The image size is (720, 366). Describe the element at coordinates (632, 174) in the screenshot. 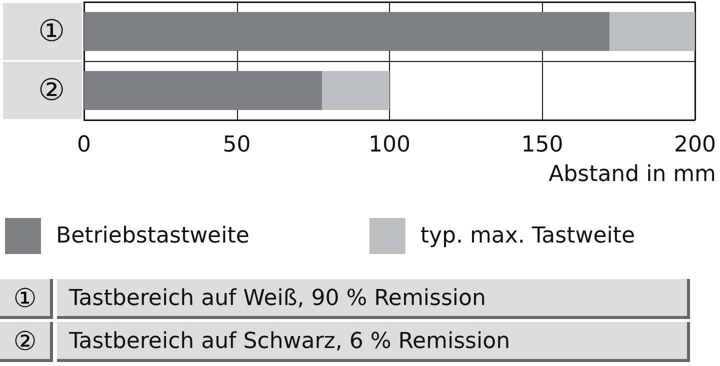

I see `x-axis-title: Abstand in mm` at that location.